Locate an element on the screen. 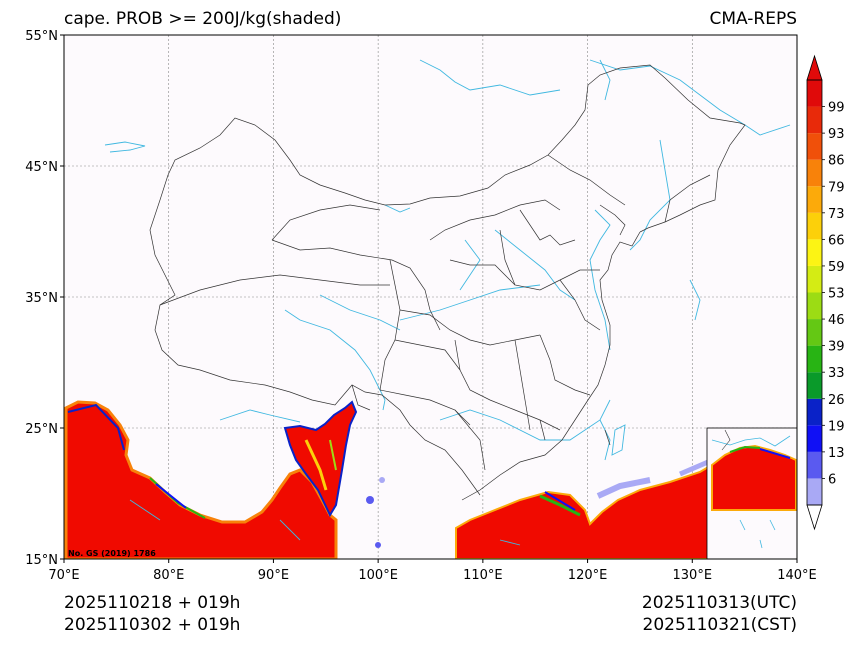 The width and height of the screenshot is (860, 647). colorbar-tick-label: 13 is located at coordinates (836, 453).